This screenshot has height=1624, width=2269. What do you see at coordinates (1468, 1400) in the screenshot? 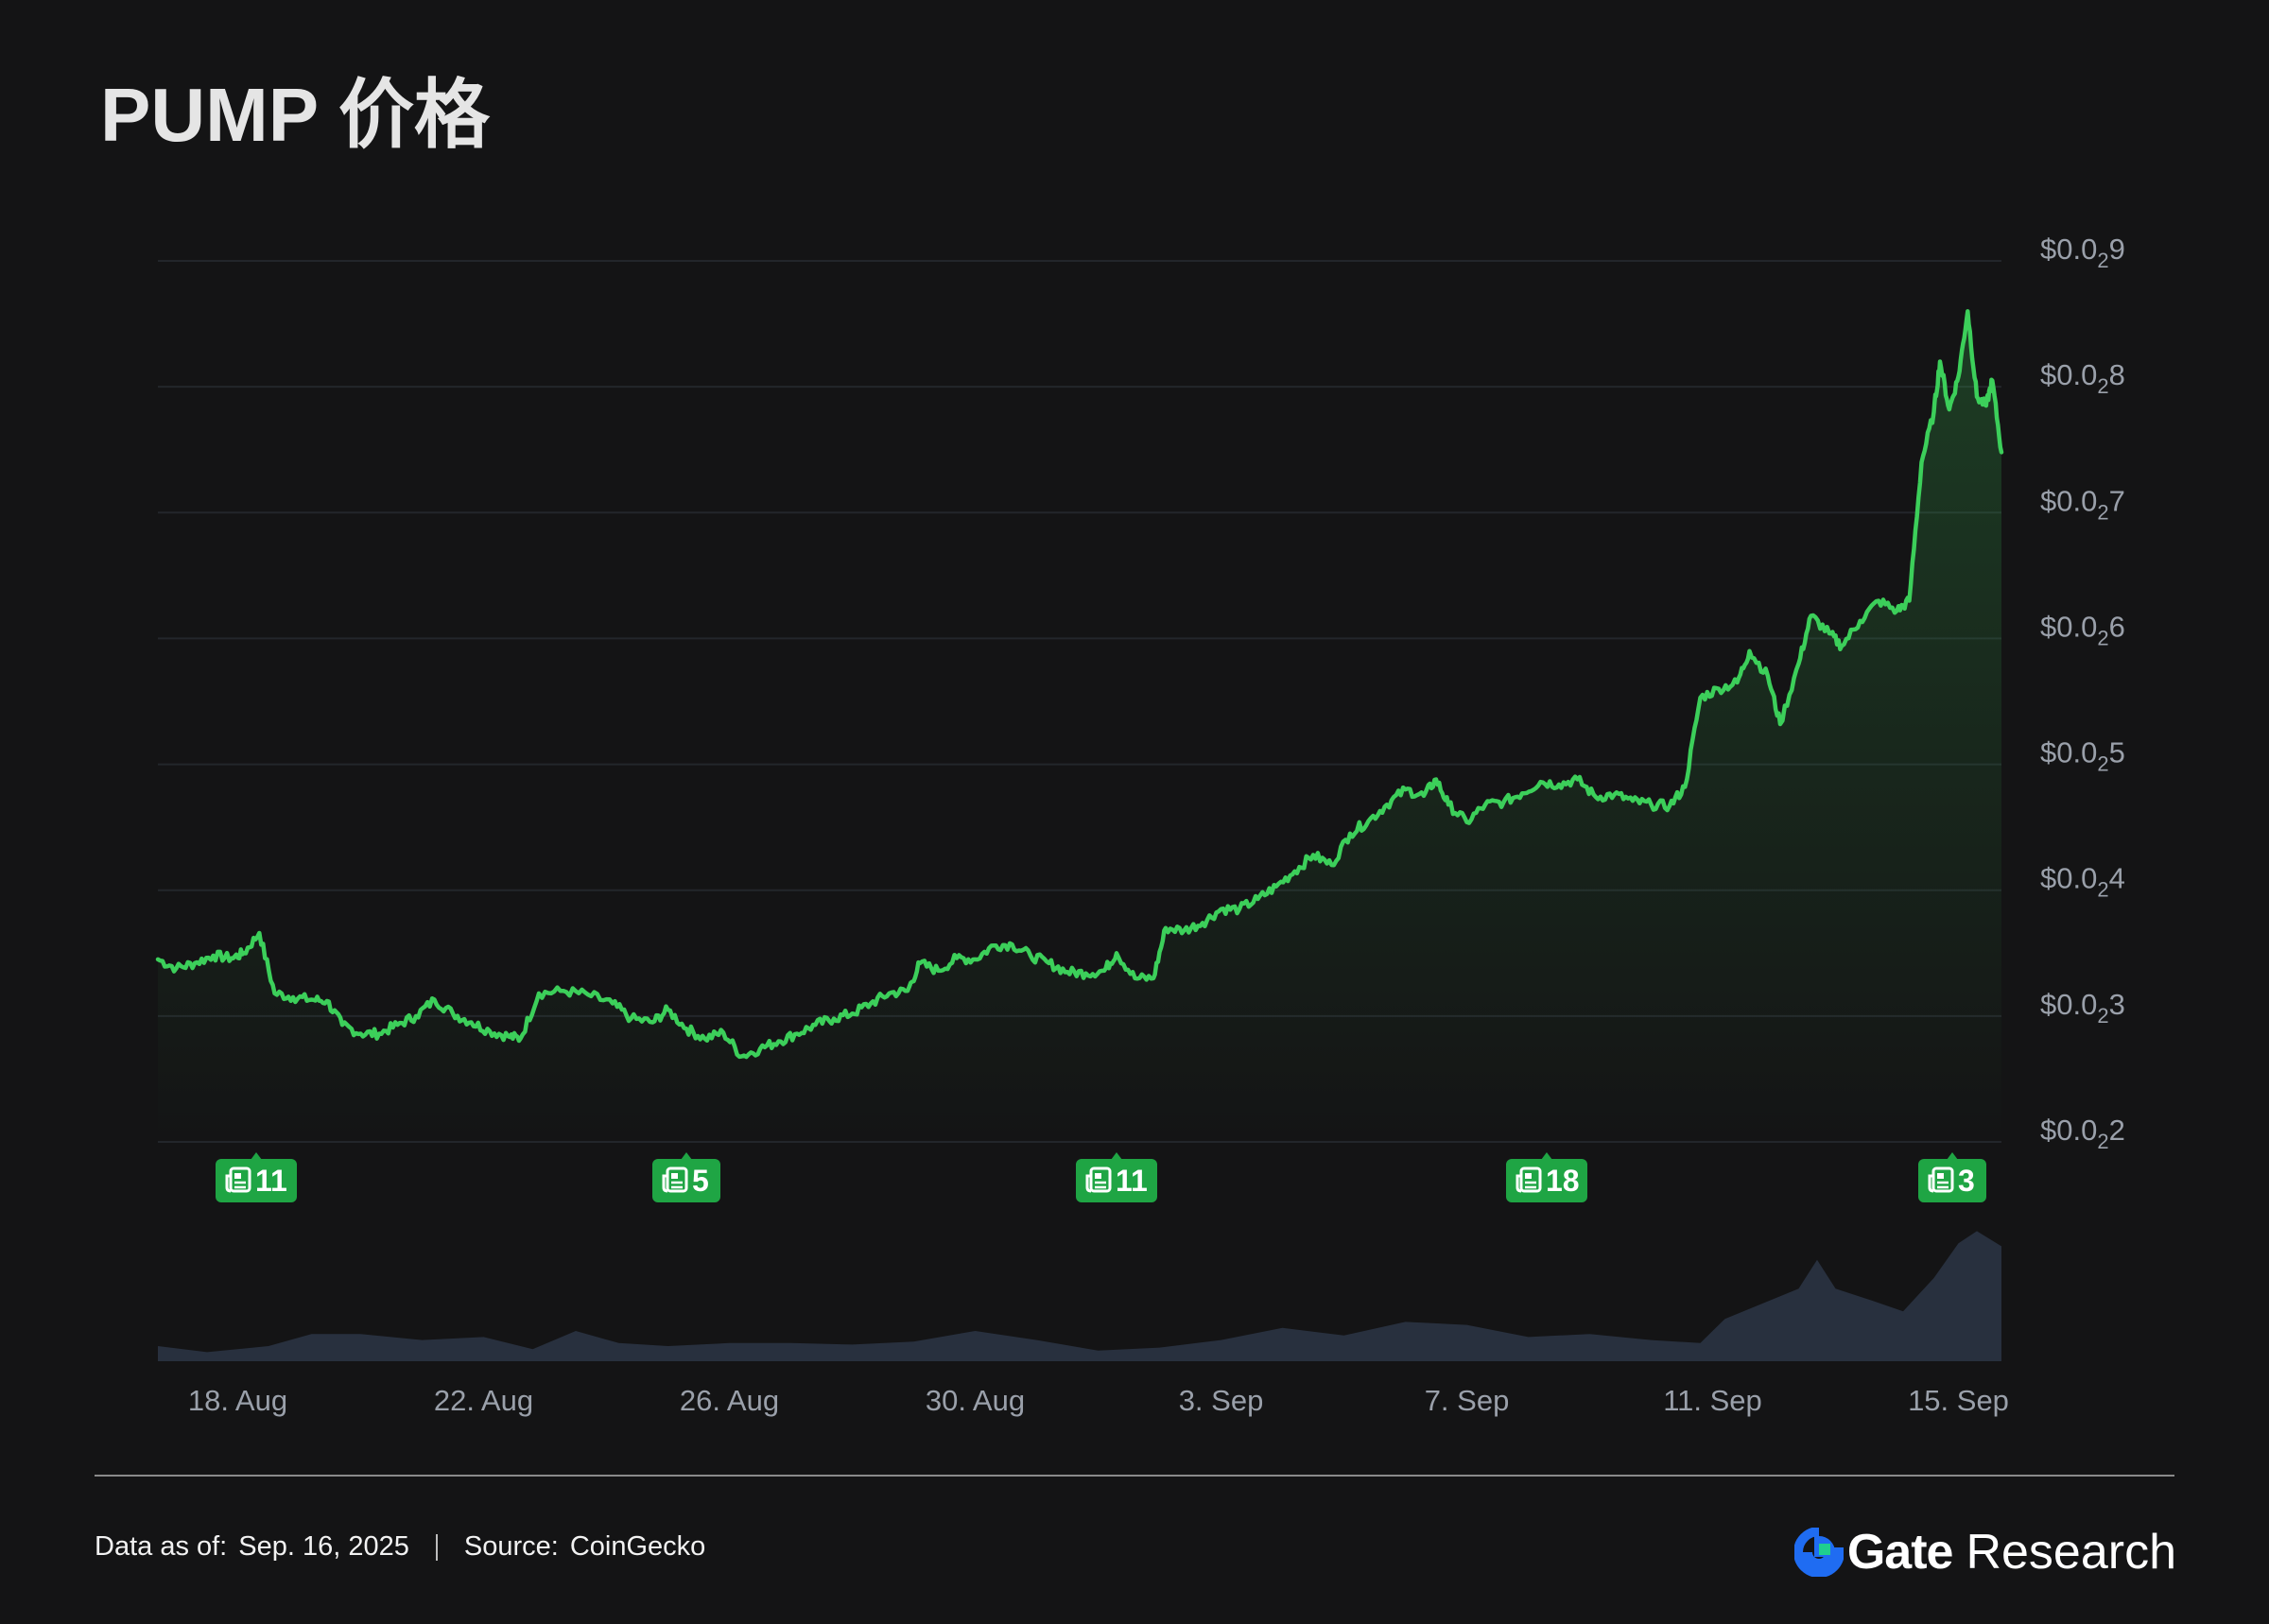
I see `x-tick-label: 7. Sep` at bounding box center [1468, 1400].